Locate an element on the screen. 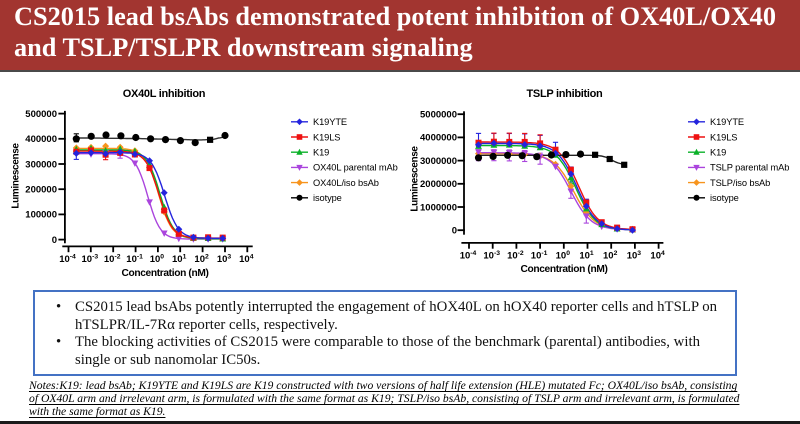 The image size is (800, 424). svg-text: 200000 is located at coordinates (41, 190).